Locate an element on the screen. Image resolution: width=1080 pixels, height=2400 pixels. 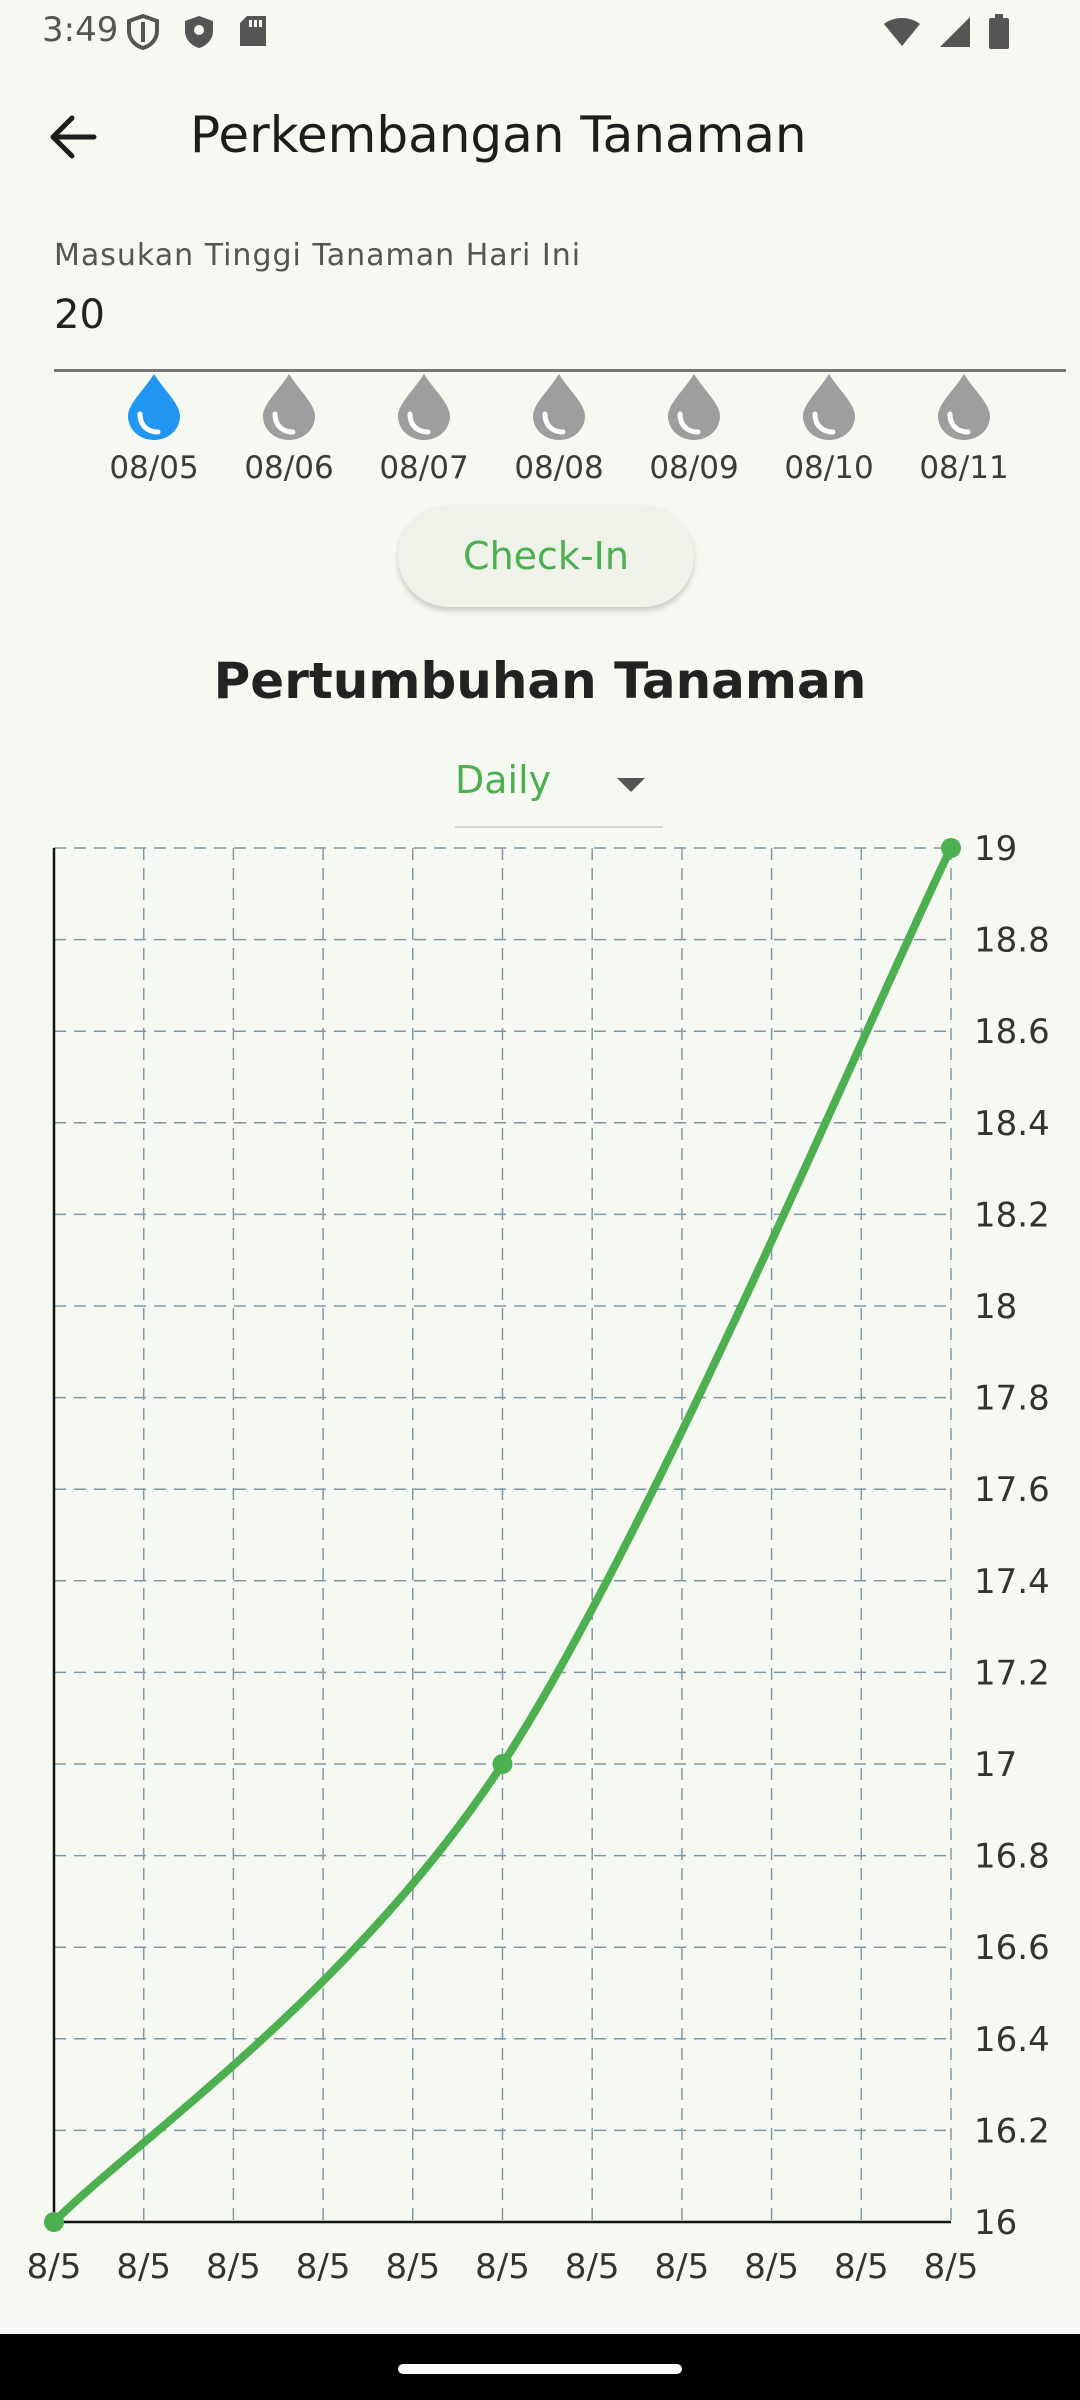
height-input-value: 20 is located at coordinates (79, 315).